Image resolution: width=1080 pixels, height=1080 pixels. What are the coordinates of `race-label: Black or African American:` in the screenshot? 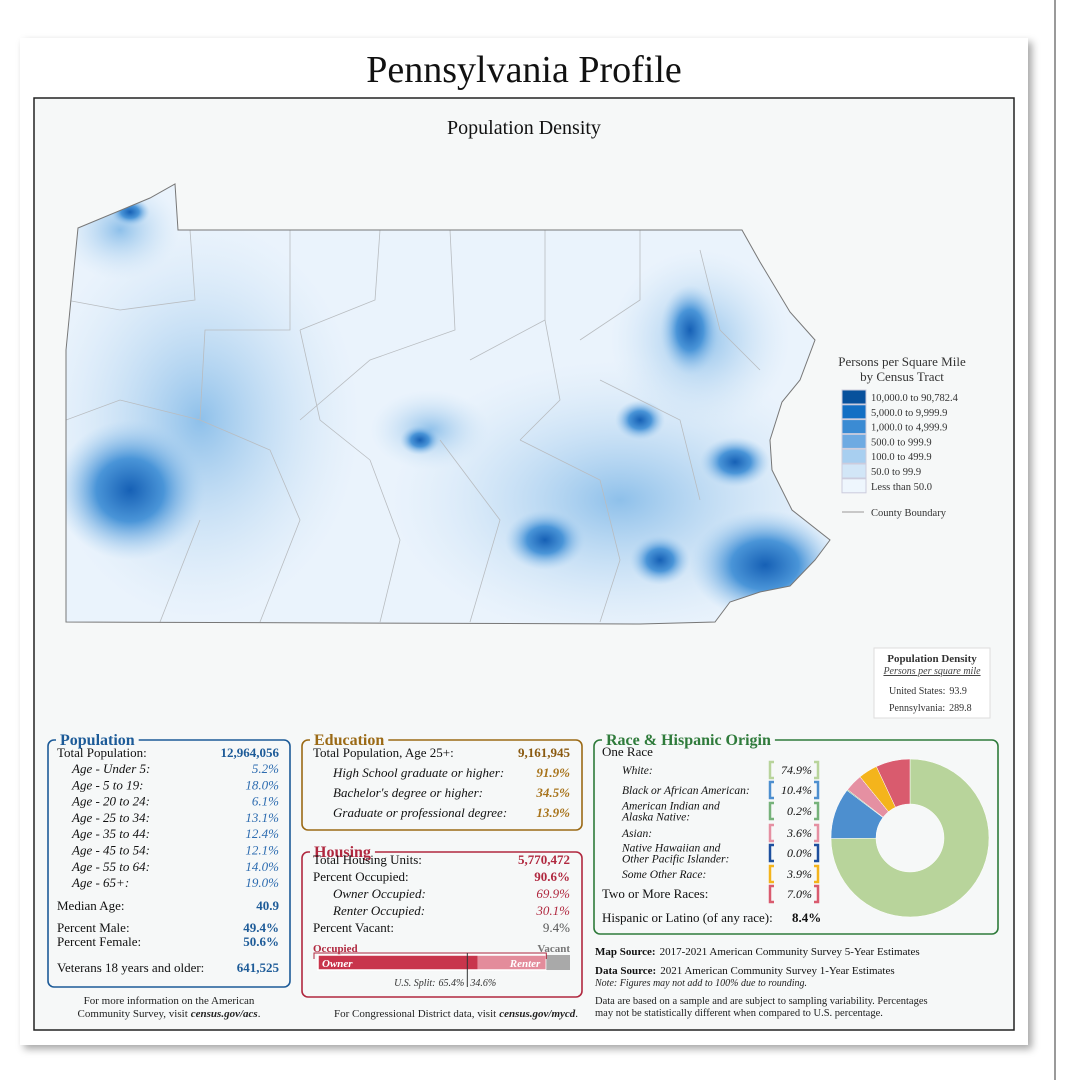 It's located at (686, 791).